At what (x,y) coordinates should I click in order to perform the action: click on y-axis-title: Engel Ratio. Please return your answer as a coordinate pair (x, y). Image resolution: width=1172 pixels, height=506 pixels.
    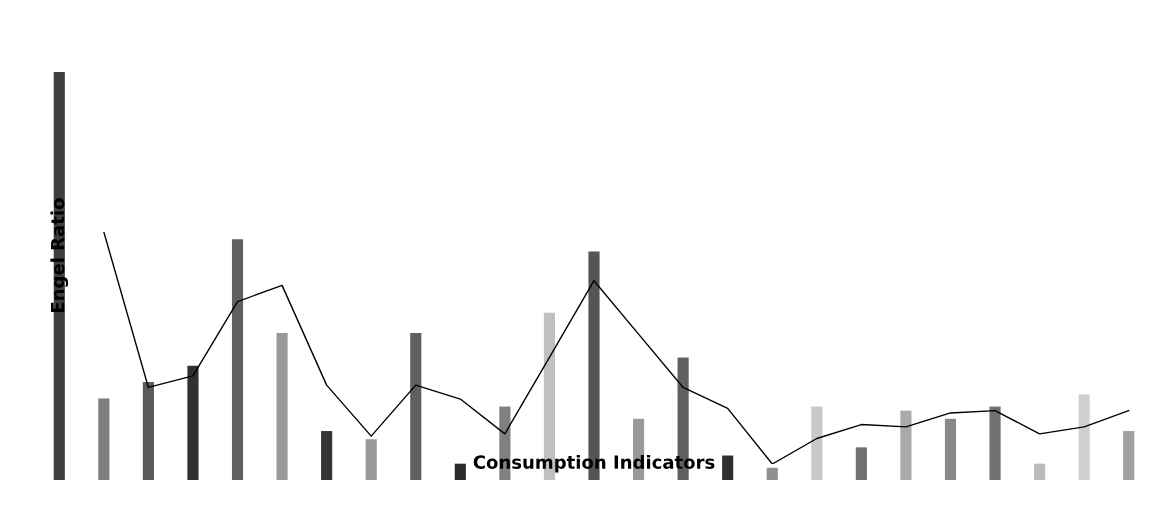
    Looking at the image, I should click on (59, 255).